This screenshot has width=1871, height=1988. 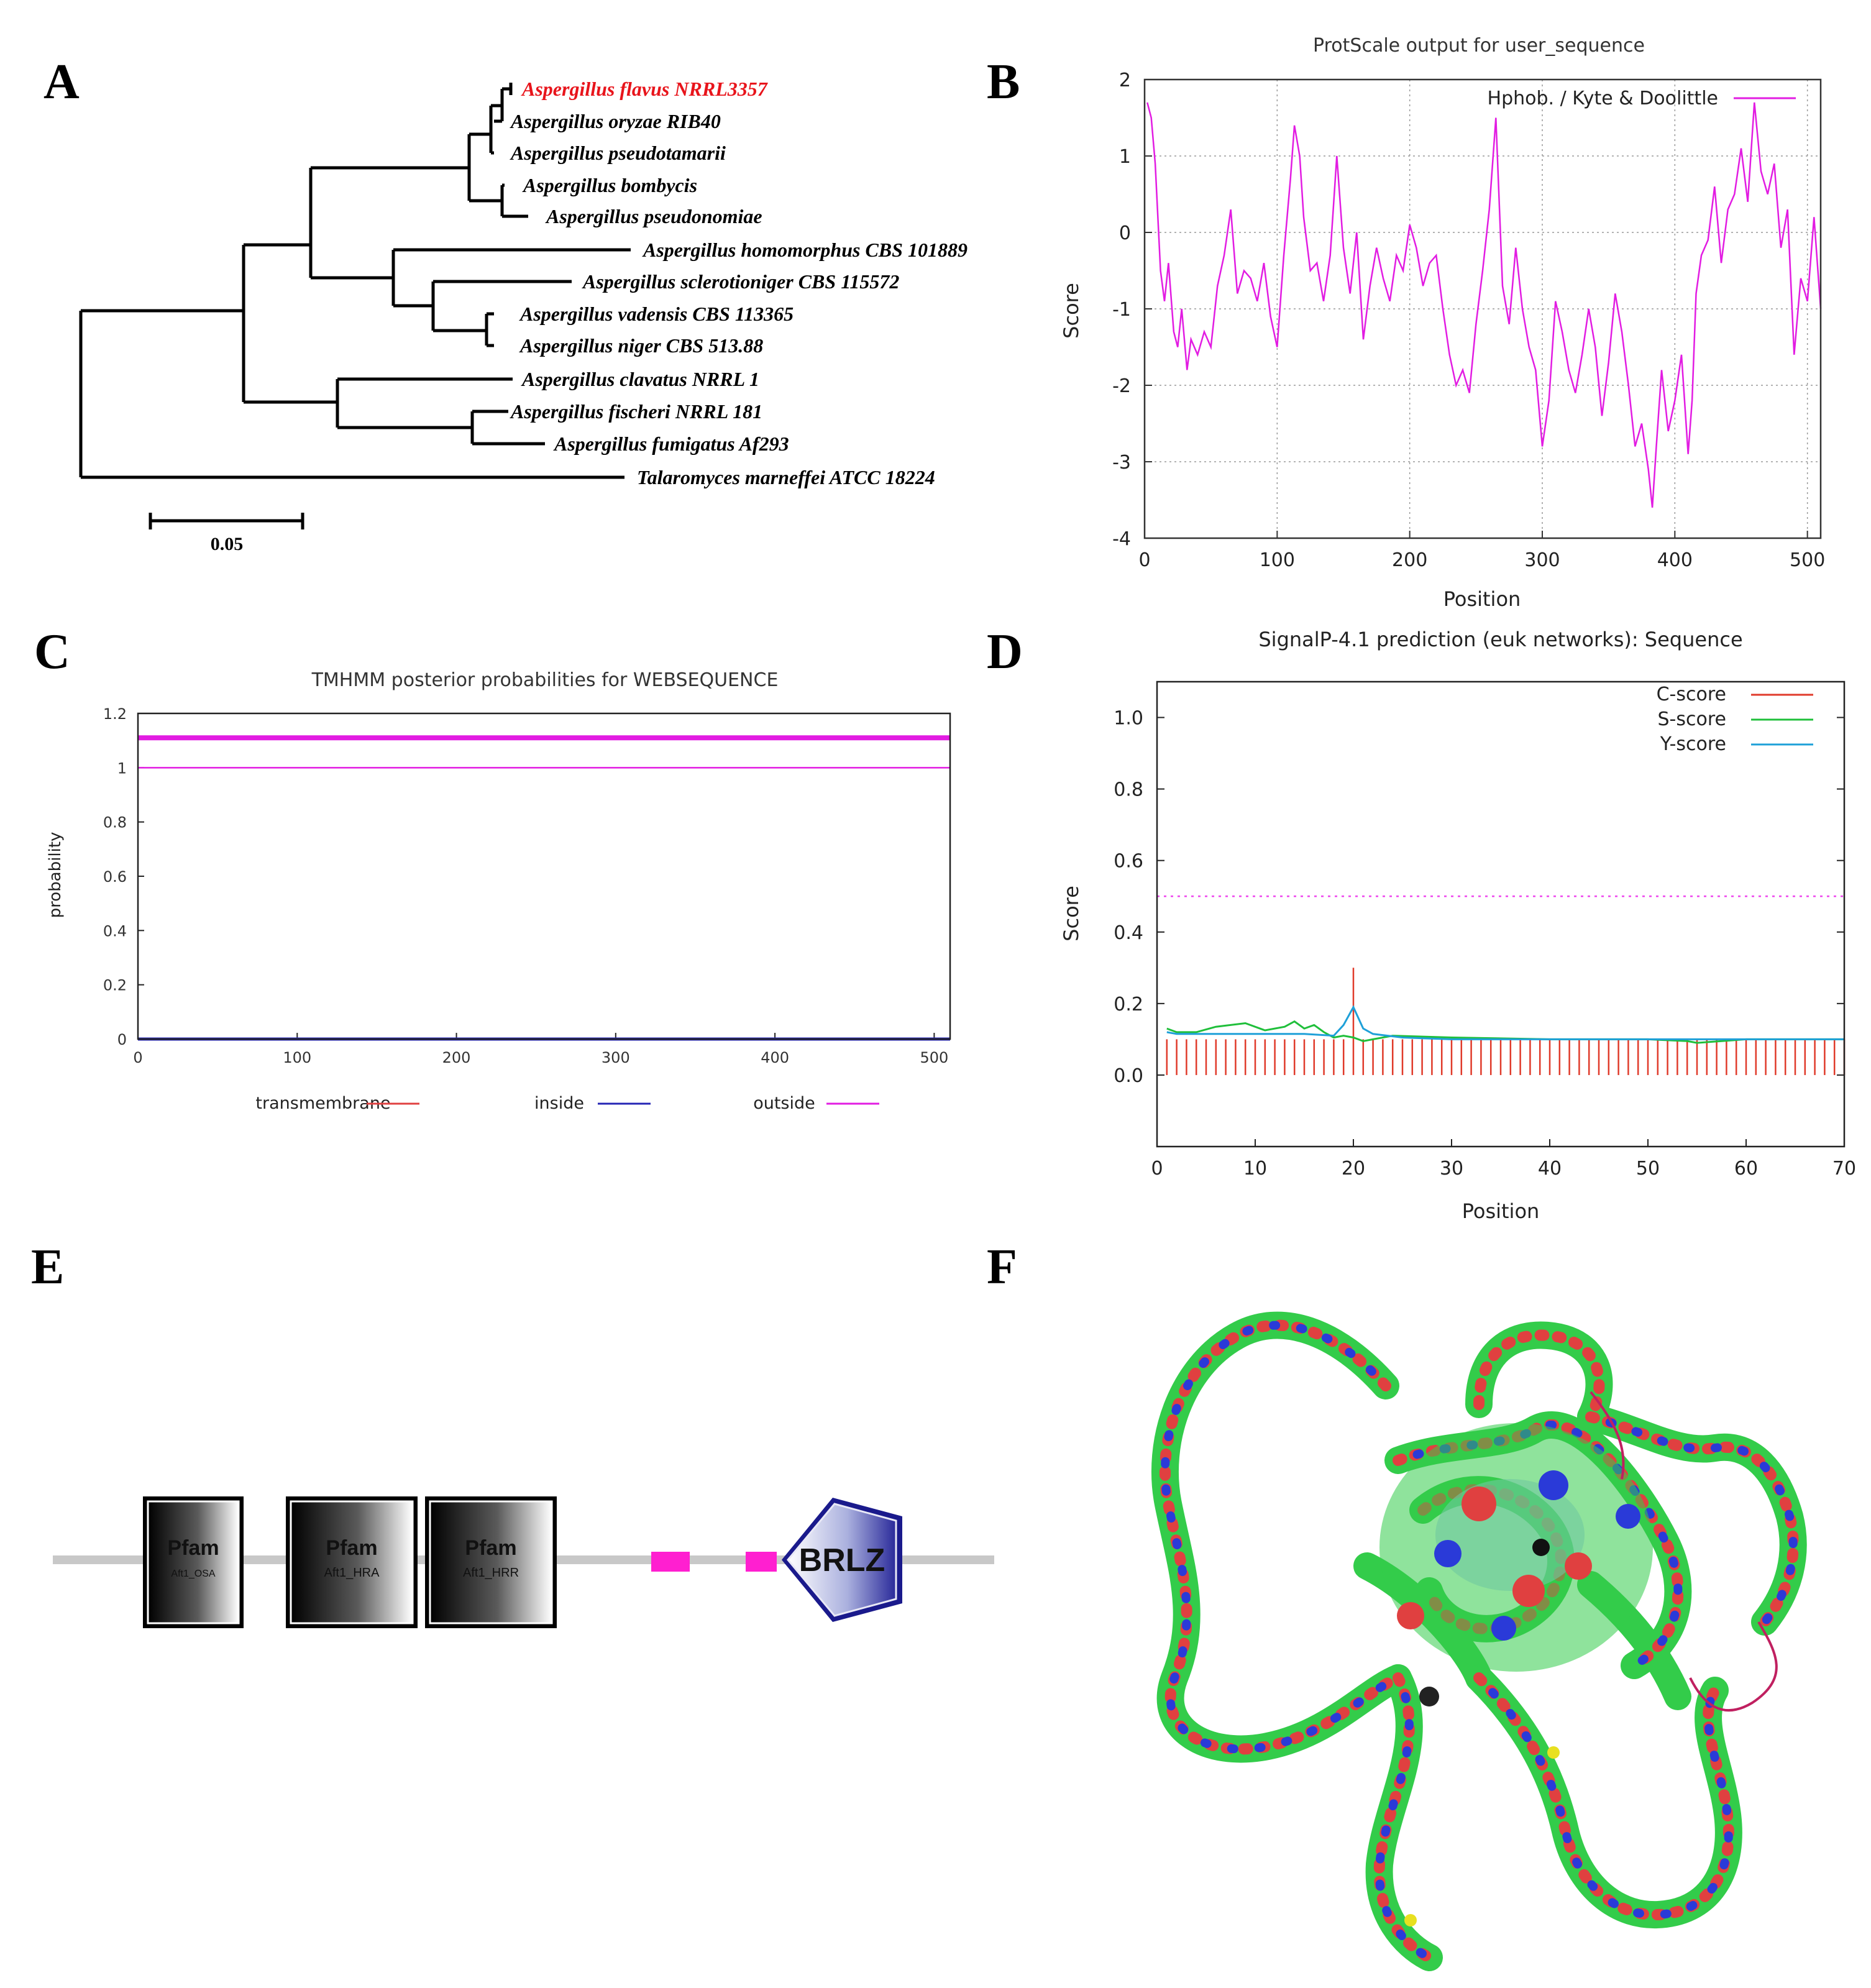 I want to click on brlz-label: BRLZ, so click(x=842, y=1560).